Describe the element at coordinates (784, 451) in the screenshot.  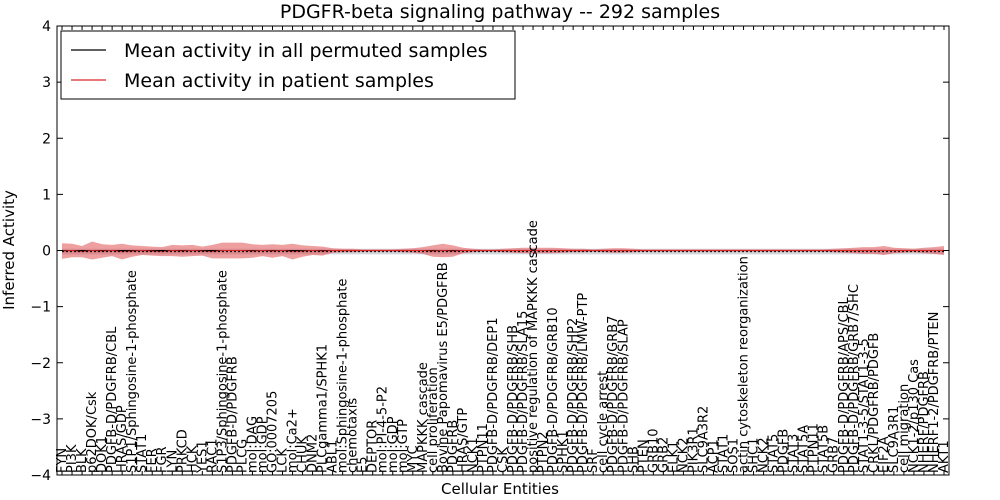
I see `entity-label: PDGFB` at that location.